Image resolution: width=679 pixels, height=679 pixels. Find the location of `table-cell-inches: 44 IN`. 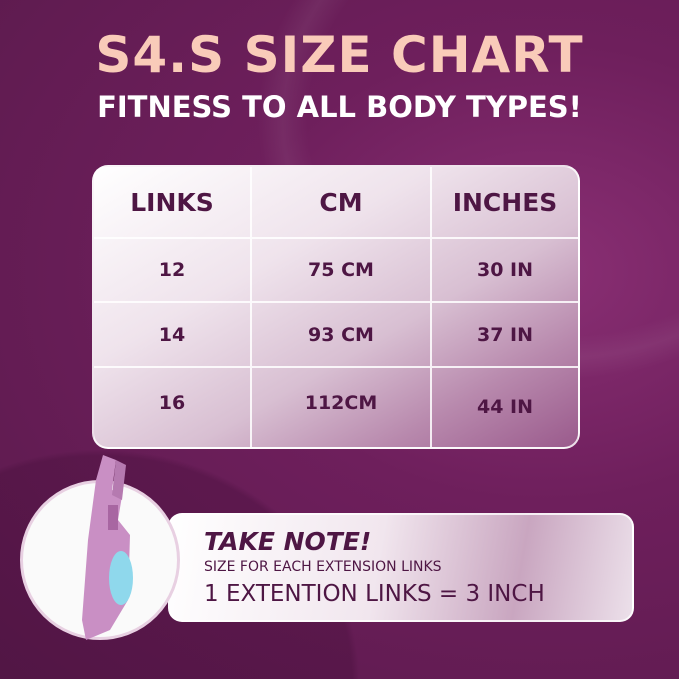

table-cell-inches: 44 IN is located at coordinates (505, 407).